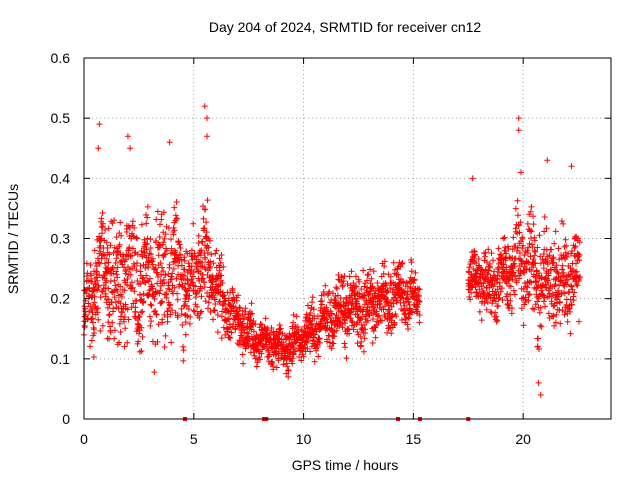  Describe the element at coordinates (345, 465) in the screenshot. I see `x-axis-title: GPS time / hours` at that location.